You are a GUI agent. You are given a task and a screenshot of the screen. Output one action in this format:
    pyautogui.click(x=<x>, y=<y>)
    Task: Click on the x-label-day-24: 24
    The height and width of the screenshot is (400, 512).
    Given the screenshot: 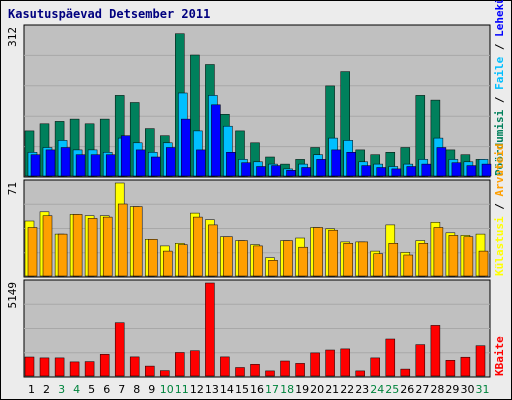 What is the action you would take?
    pyautogui.click(x=377, y=389)
    